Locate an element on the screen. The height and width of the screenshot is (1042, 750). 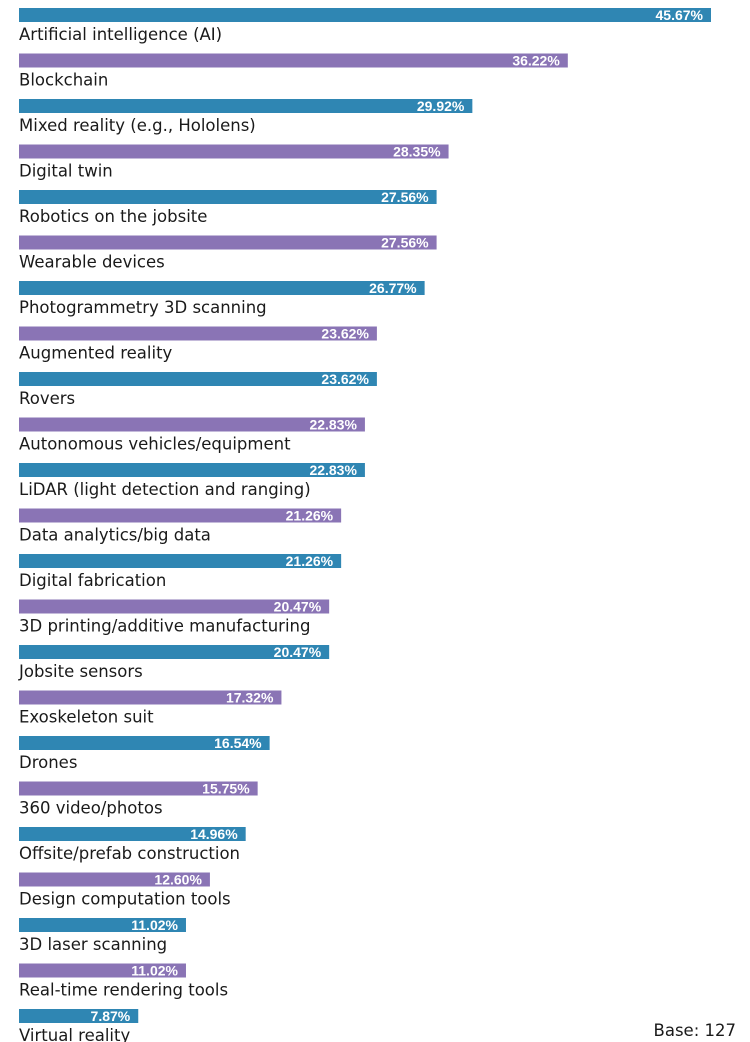
bar-value-label: 29.92% is located at coordinates (441, 106).